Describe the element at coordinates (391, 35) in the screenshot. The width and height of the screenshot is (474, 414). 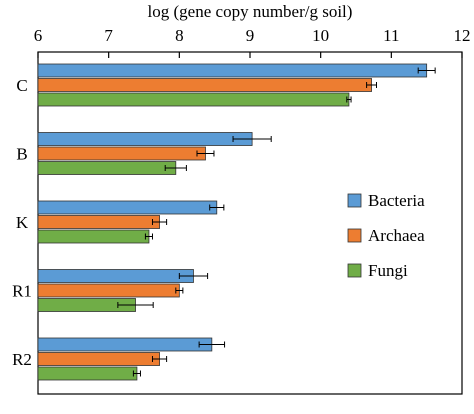
I see `x-tick-label: 11` at that location.